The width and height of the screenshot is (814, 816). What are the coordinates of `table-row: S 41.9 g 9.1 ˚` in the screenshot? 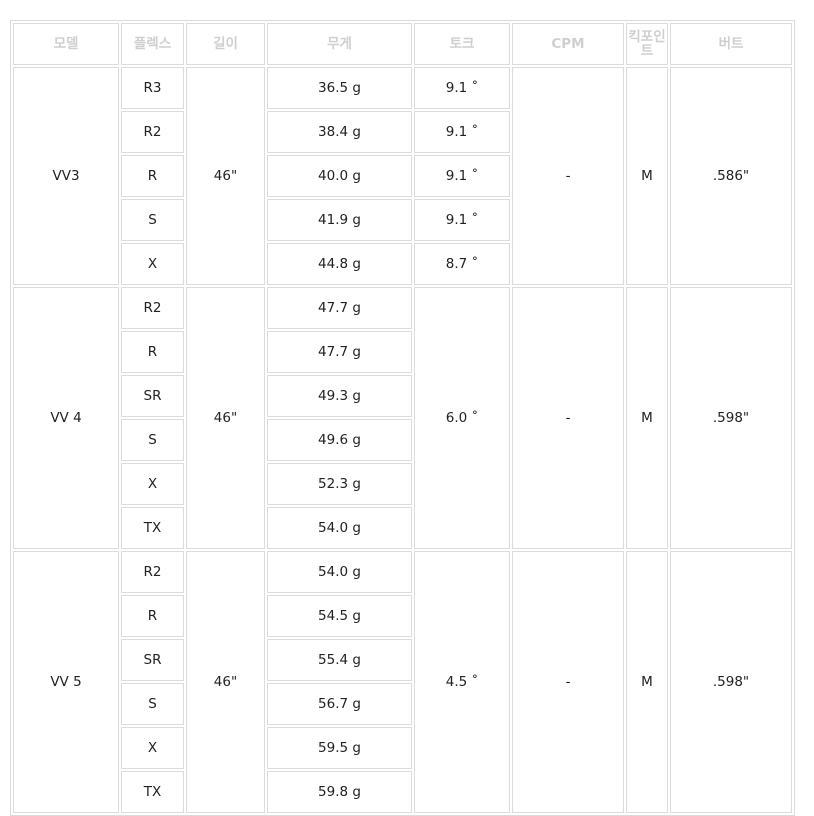 It's located at (402, 220).